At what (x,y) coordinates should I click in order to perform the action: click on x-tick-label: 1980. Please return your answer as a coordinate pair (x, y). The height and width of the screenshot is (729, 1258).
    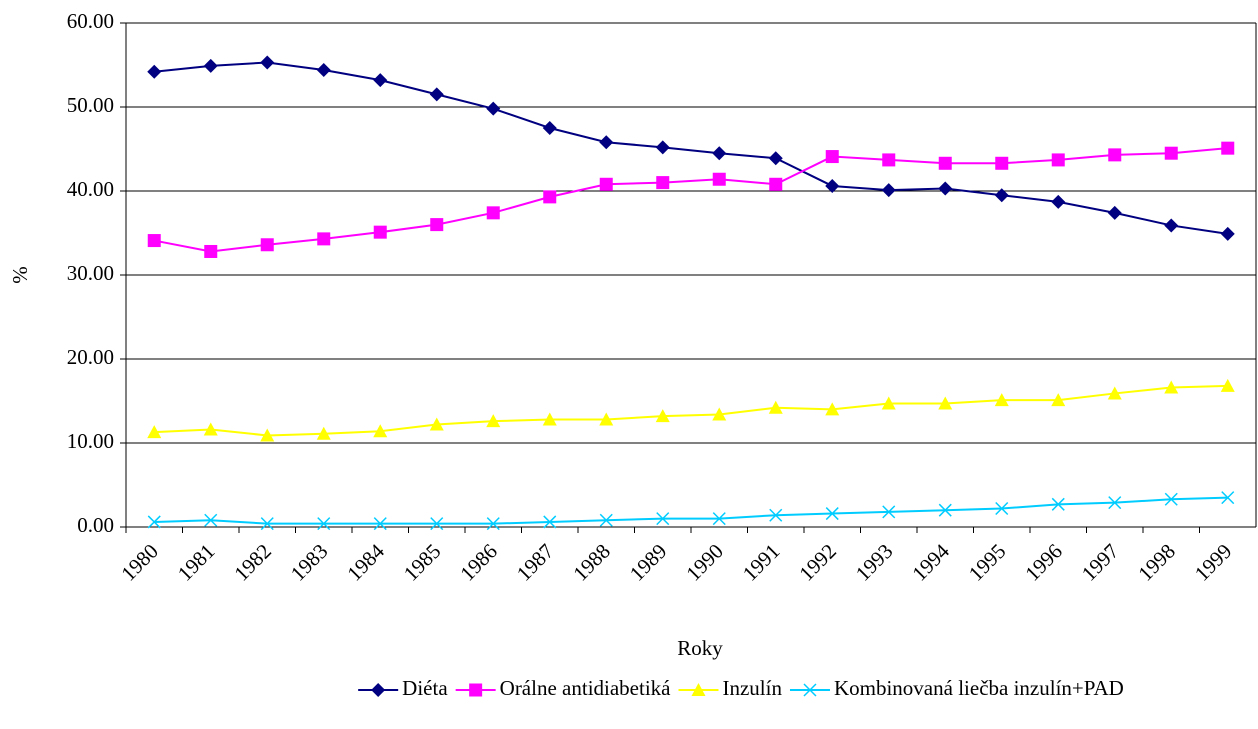
    Looking at the image, I should click on (139, 562).